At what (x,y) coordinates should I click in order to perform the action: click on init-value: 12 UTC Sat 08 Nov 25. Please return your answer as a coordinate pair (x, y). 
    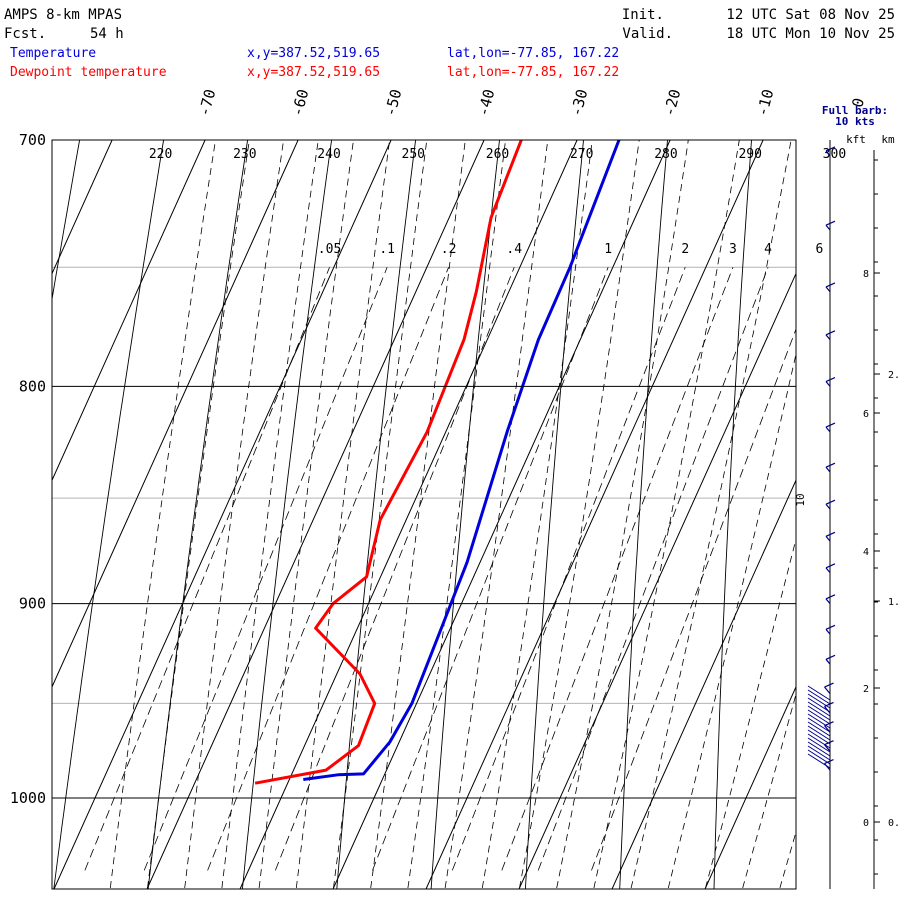
    Looking at the image, I should click on (810, 15).